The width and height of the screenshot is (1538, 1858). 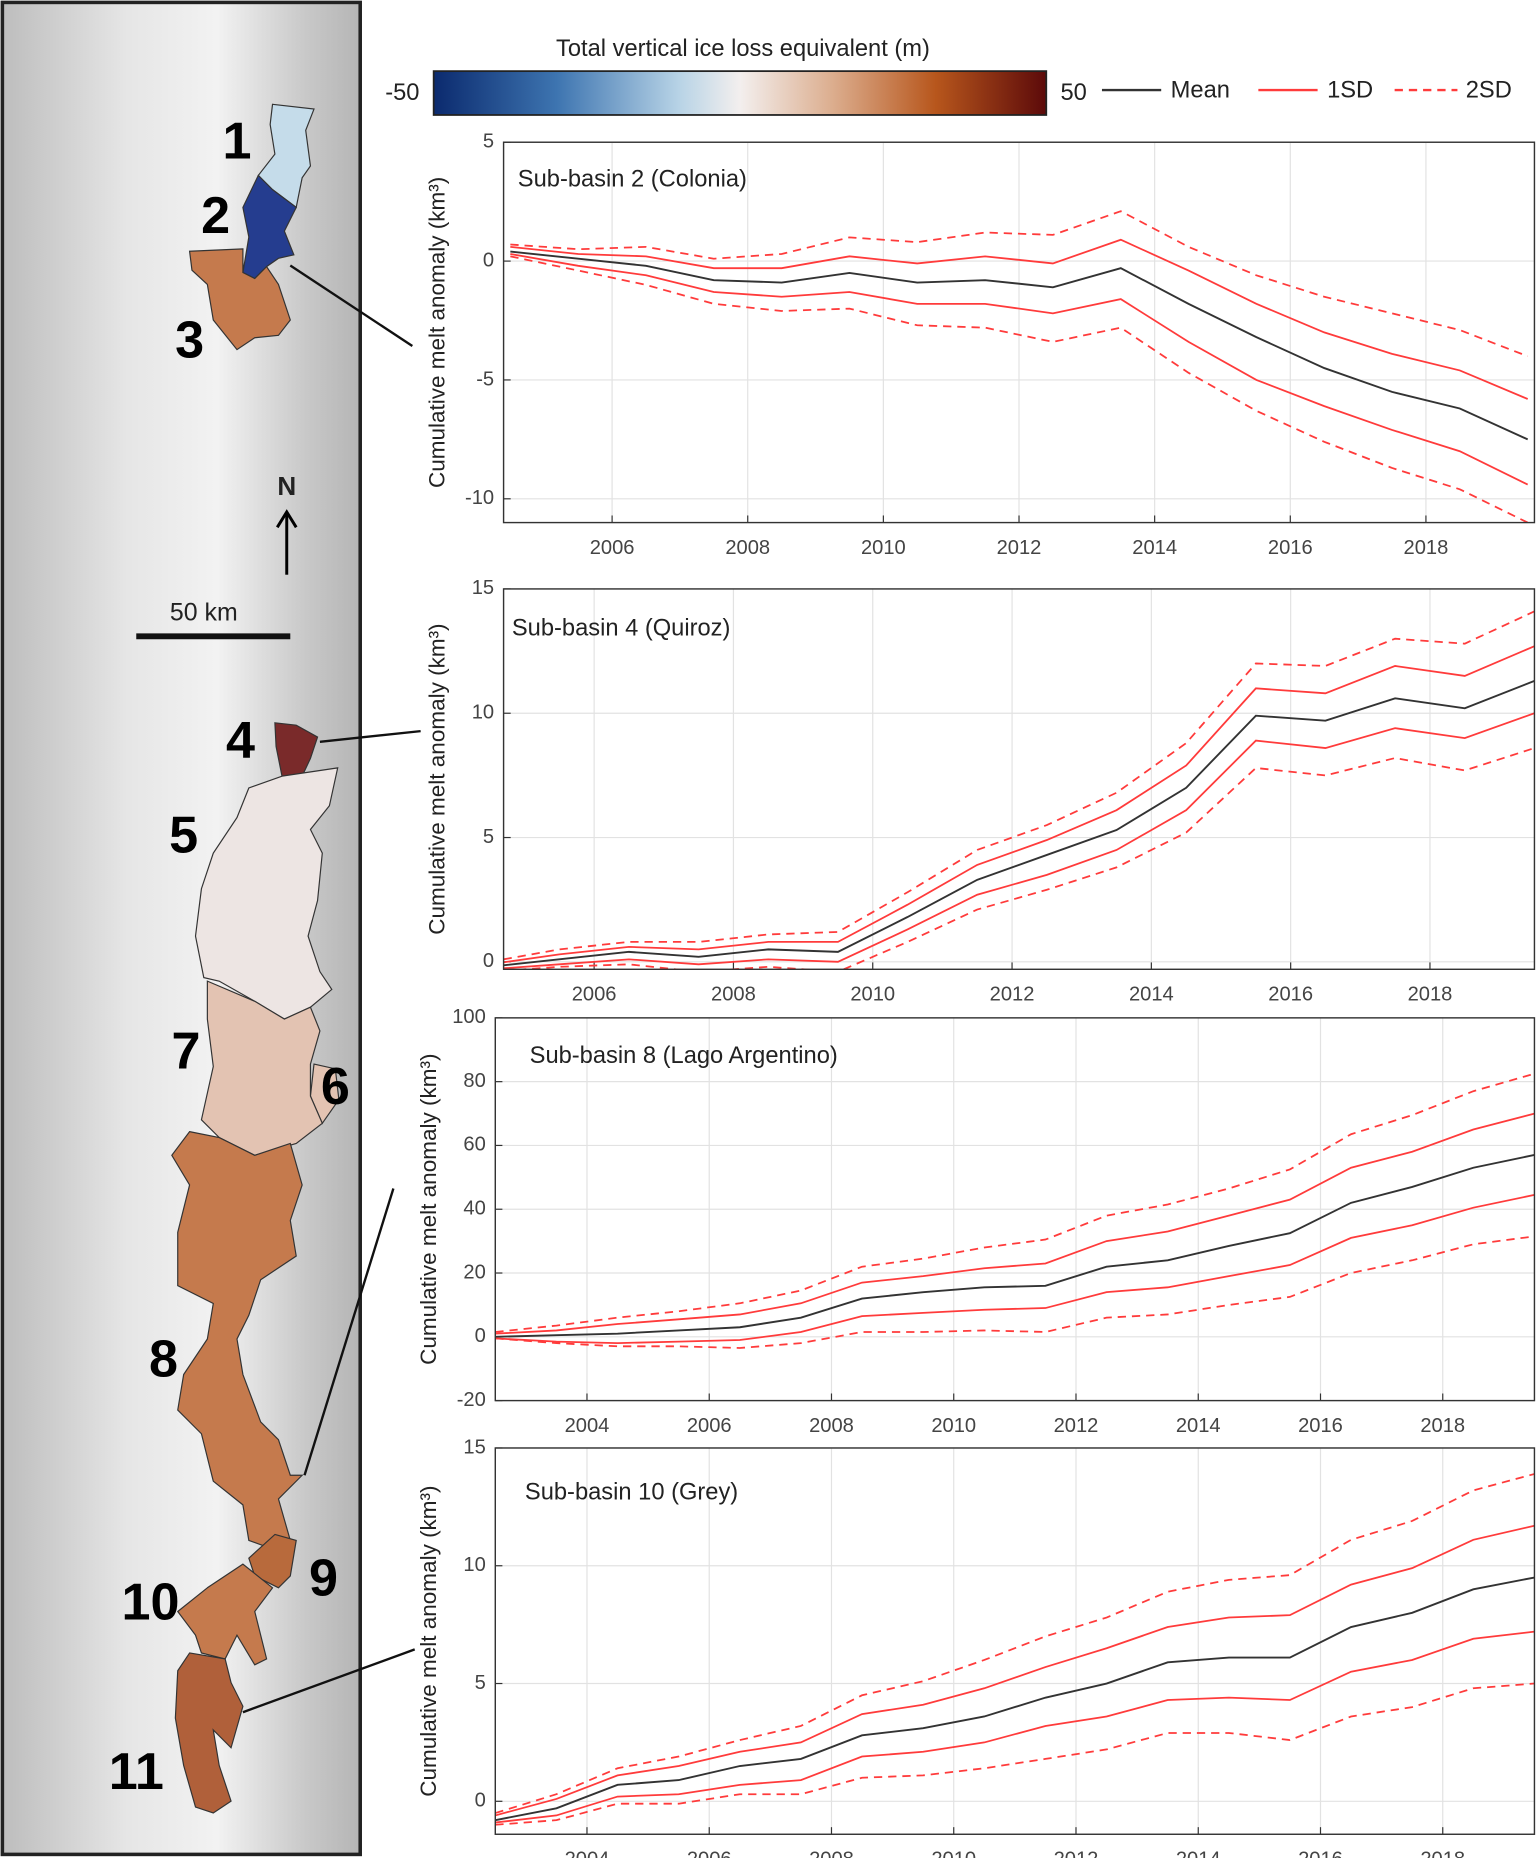 I want to click on y-tick-label: 60, so click(x=474, y=1145).